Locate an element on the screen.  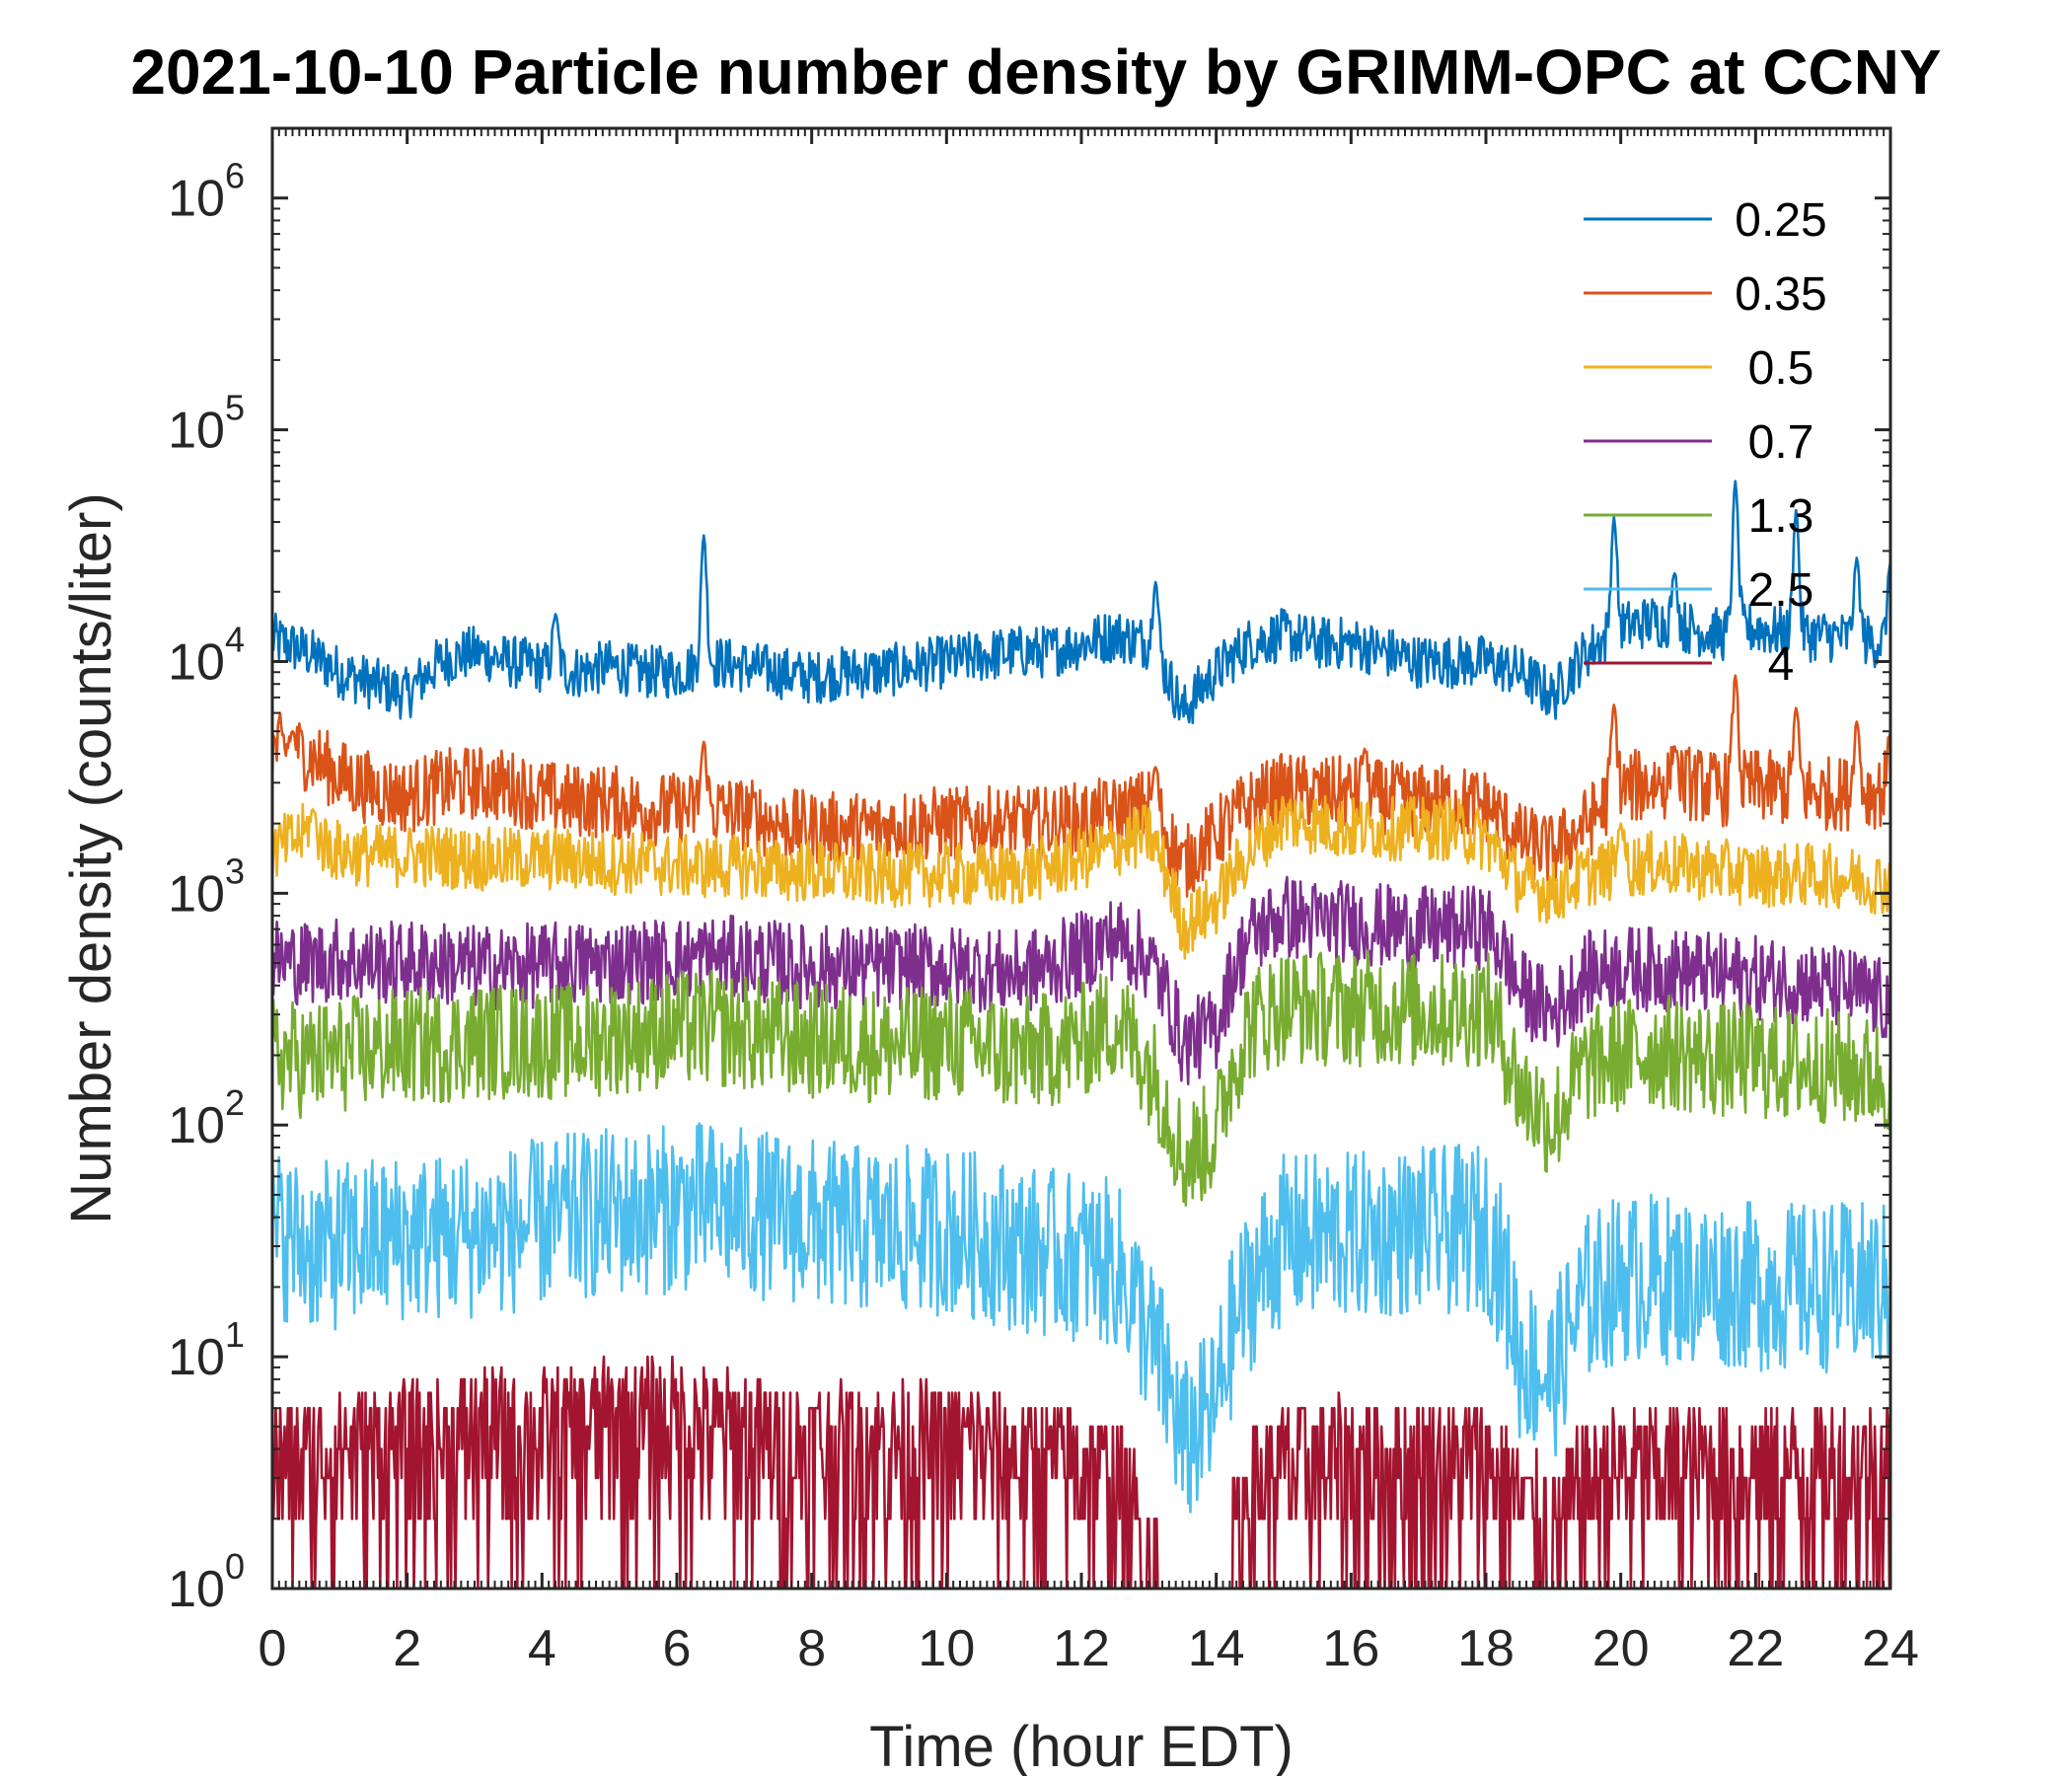
x-tick-label: 2 is located at coordinates (407, 1648).